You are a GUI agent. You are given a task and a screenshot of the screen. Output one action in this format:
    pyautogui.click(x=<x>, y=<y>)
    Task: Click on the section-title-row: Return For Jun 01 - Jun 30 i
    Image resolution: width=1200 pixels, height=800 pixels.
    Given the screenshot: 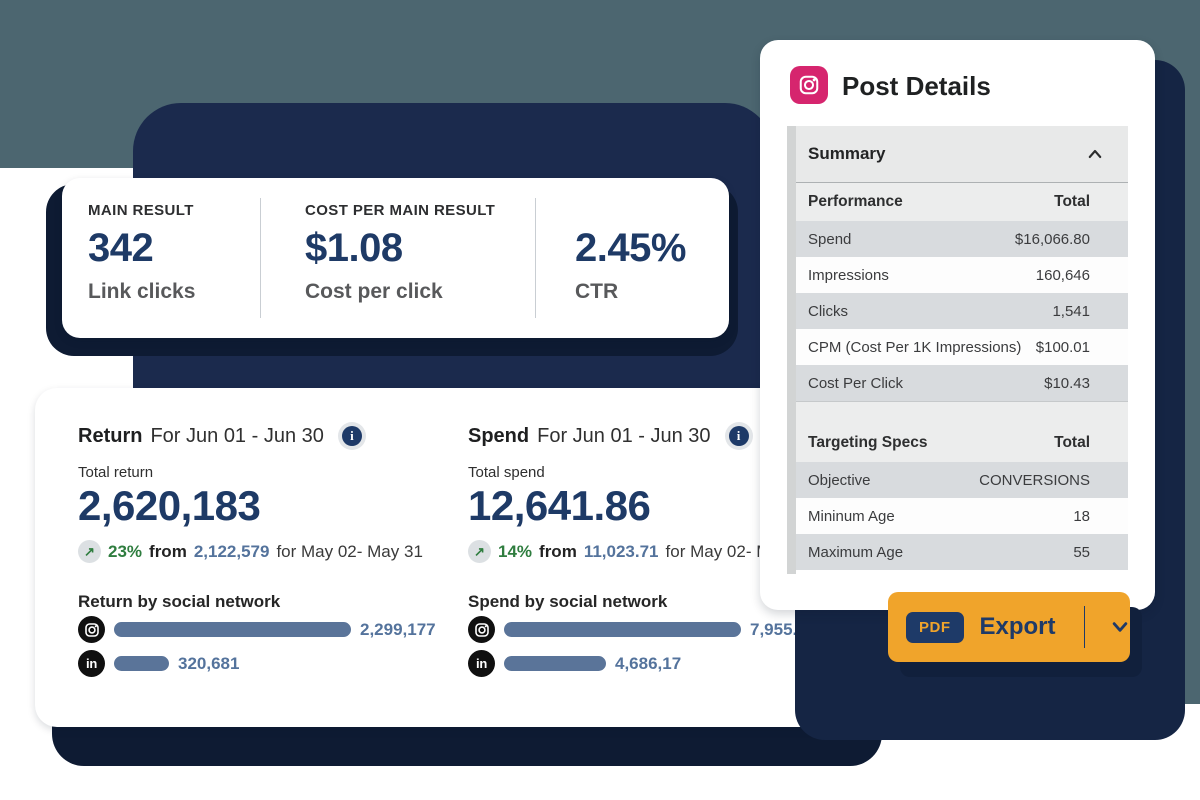 What is the action you would take?
    pyautogui.click(x=222, y=436)
    